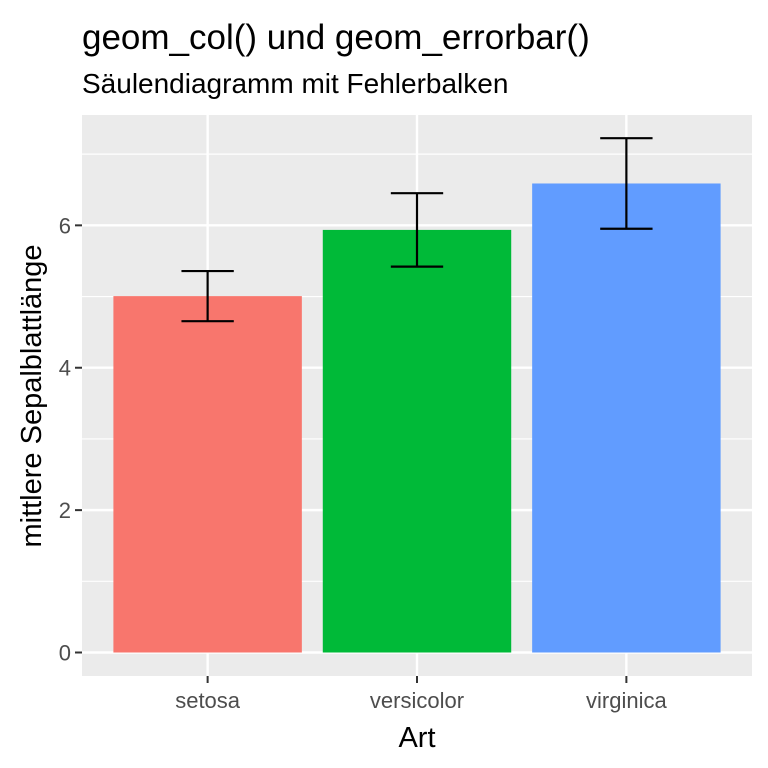 The width and height of the screenshot is (768, 768). I want to click on chart-subtitle: Säulendiagramm mit Fehlerbalken, so click(295, 83).